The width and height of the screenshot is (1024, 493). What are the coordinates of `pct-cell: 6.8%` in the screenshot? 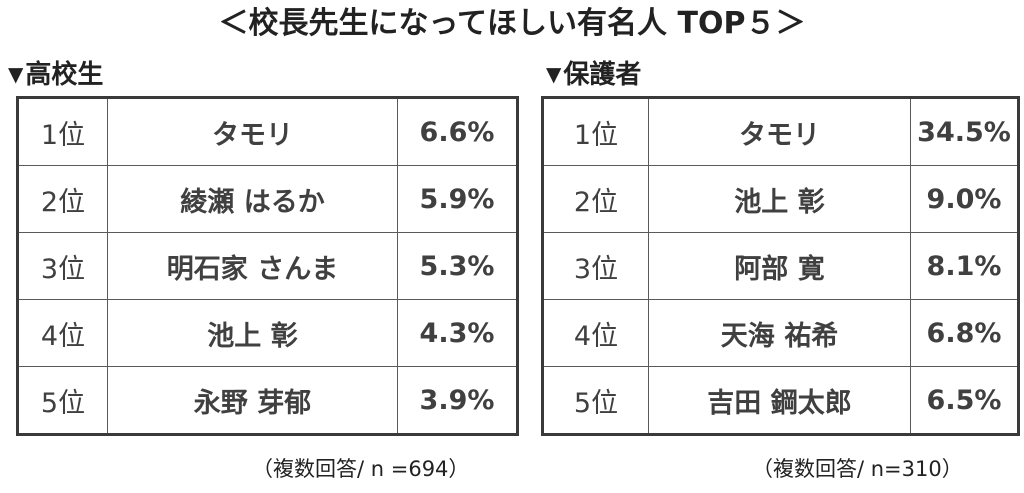 It's located at (964, 333).